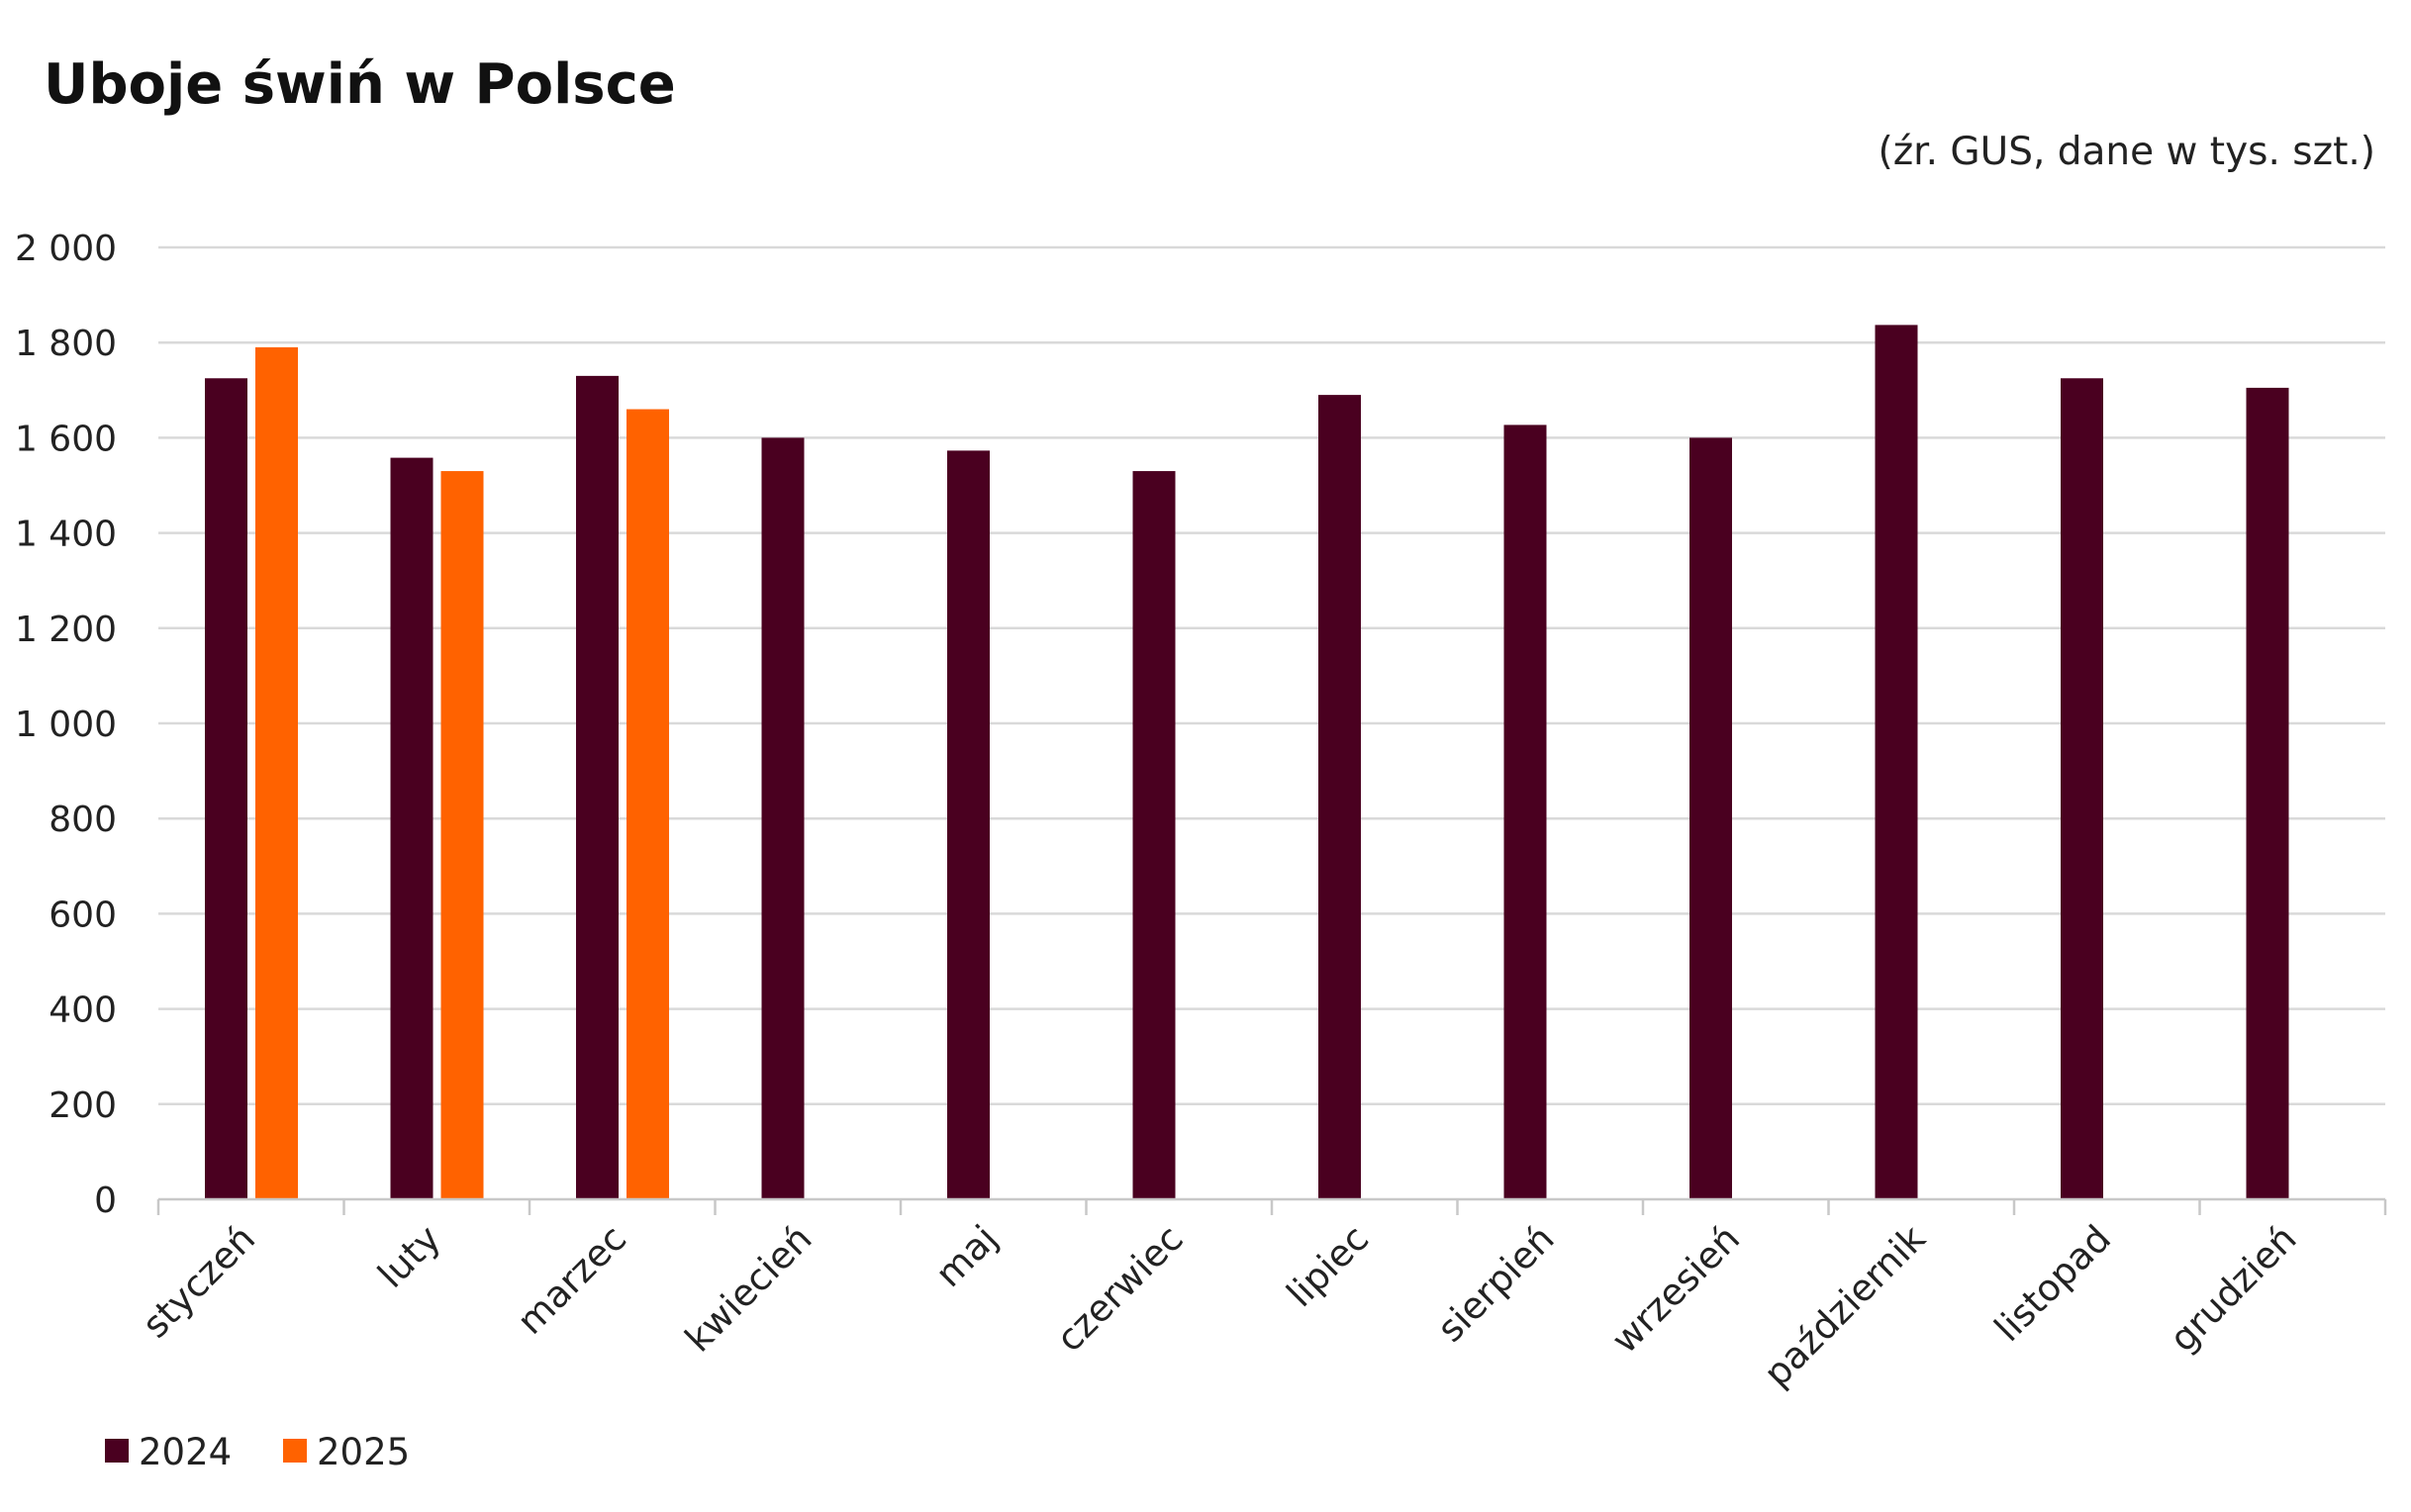 The height and width of the screenshot is (1512, 2411). Describe the element at coordinates (363, 1452) in the screenshot. I see `legend-label-2025: 2025` at that location.